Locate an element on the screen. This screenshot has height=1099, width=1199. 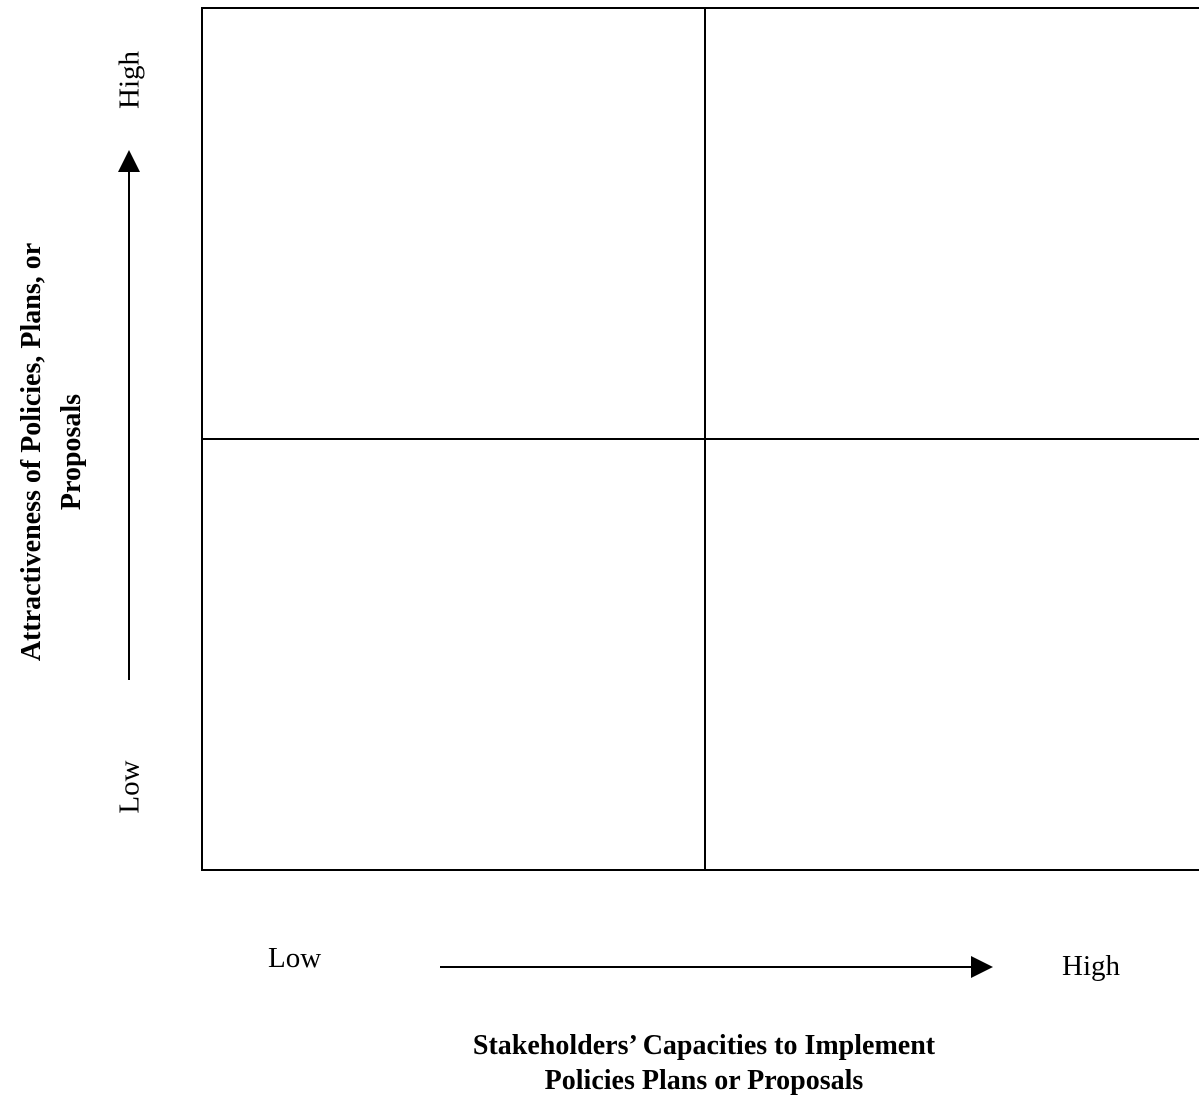
y-axis-title-line1: Attractiveness of Policies, Plans, or is located at coordinates (31, 452).